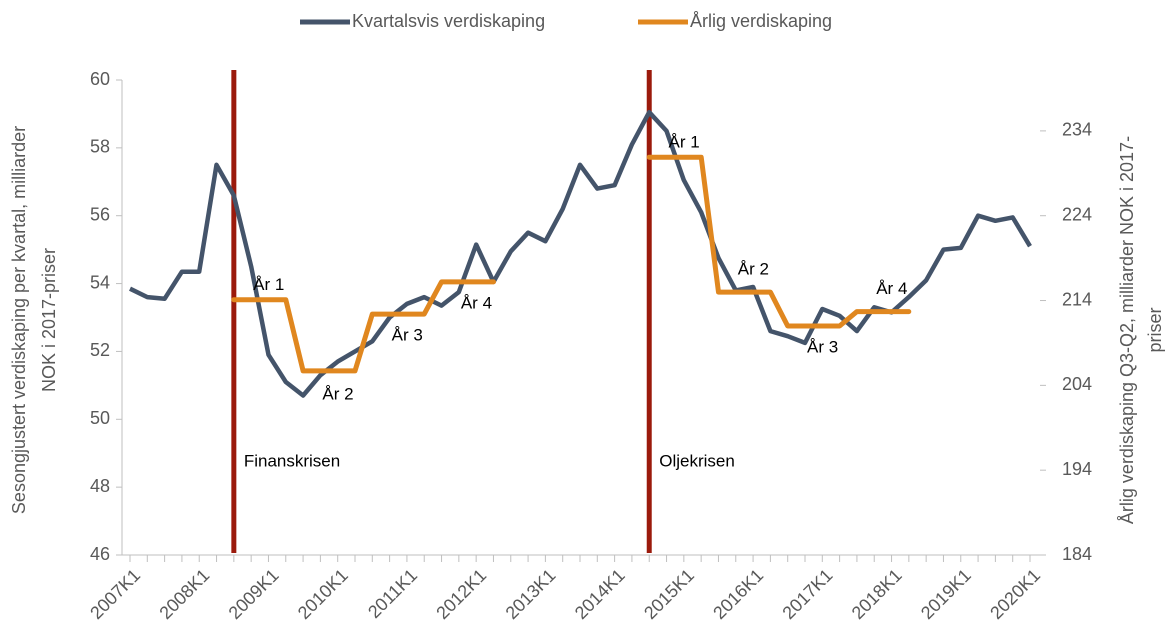 This screenshot has width=1176, height=638. Describe the element at coordinates (531, 594) in the screenshot. I see `x-tick-label: 2013K1` at that location.